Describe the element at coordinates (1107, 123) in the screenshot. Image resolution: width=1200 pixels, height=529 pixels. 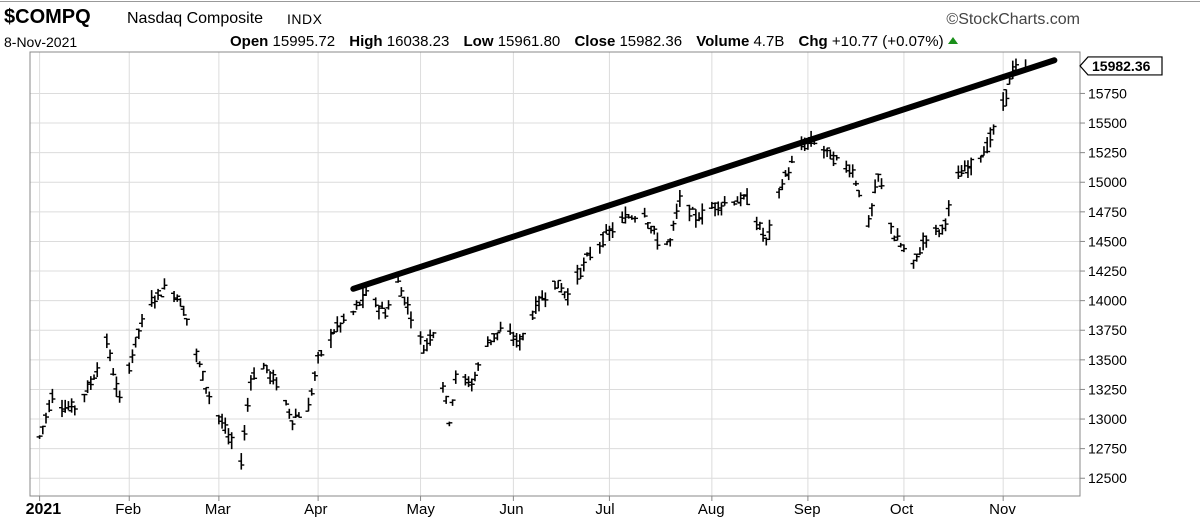
I see `y-tick-label: 15500` at that location.